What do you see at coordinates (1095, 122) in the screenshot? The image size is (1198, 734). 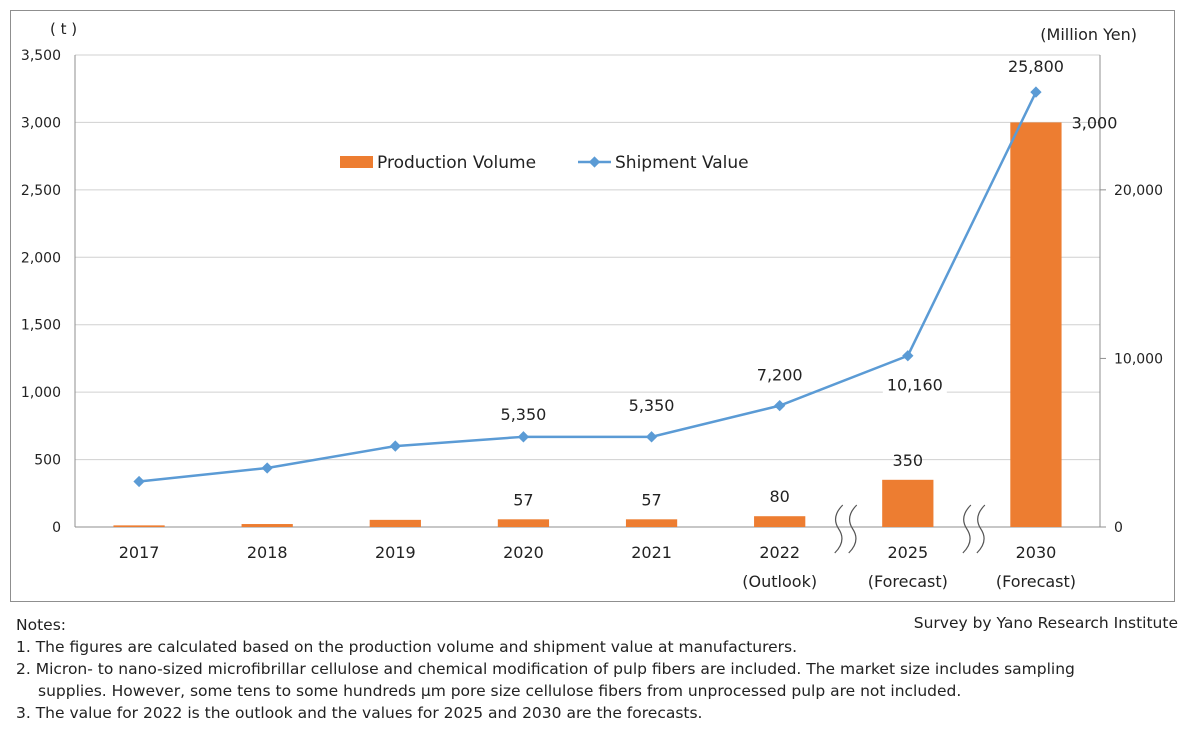 I see `bar-data-label: 3,000` at bounding box center [1095, 122].